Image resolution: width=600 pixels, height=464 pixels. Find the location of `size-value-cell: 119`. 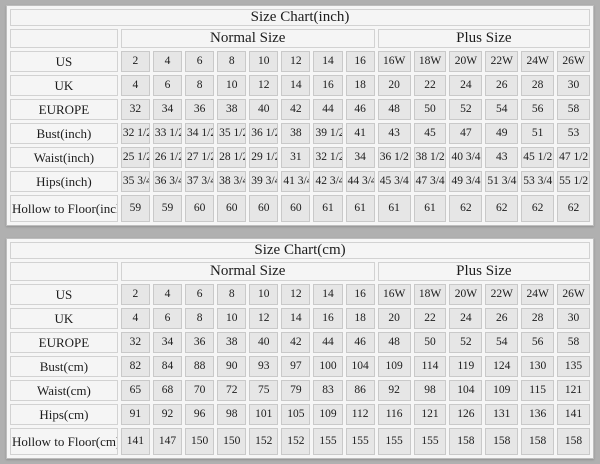

size-value-cell: 119 is located at coordinates (466, 366).